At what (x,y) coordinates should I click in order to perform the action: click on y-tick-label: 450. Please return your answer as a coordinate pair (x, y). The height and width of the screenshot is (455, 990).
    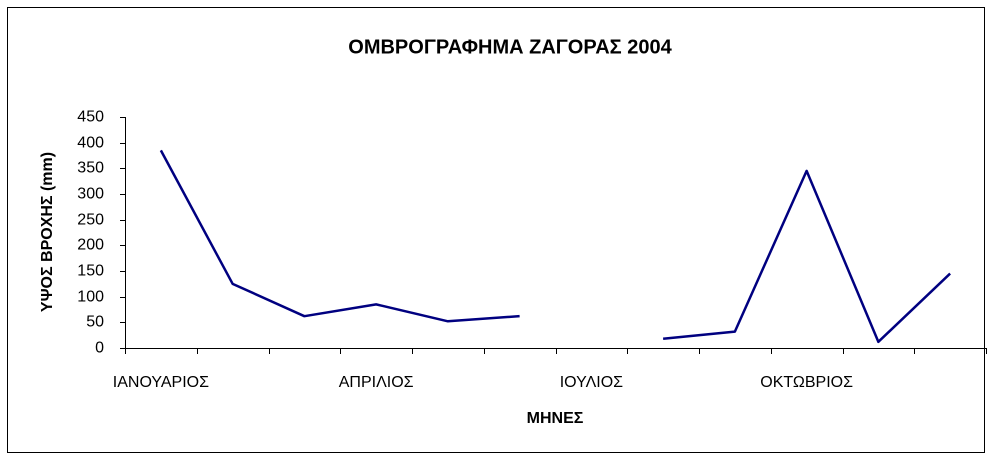
    Looking at the image, I should click on (90, 117).